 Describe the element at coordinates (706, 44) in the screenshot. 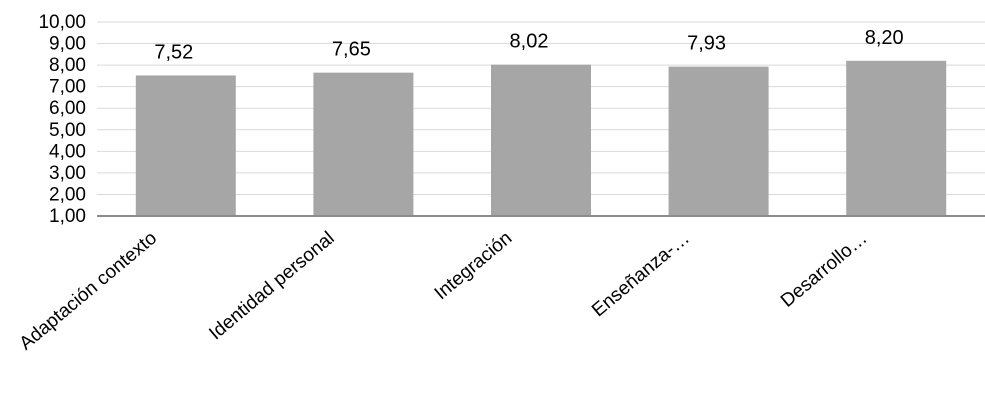

I see `data-label: 7,93` at that location.